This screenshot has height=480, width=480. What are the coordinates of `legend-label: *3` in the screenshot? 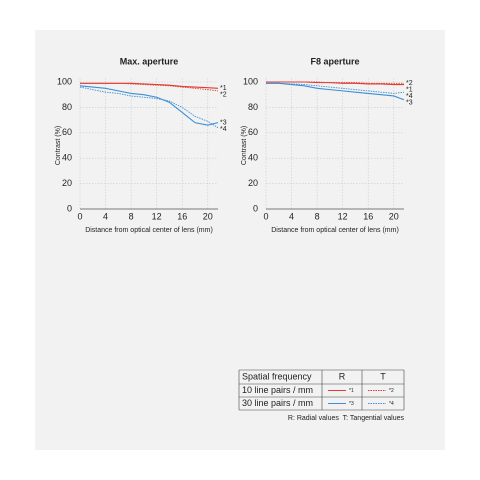 It's located at (351, 404).